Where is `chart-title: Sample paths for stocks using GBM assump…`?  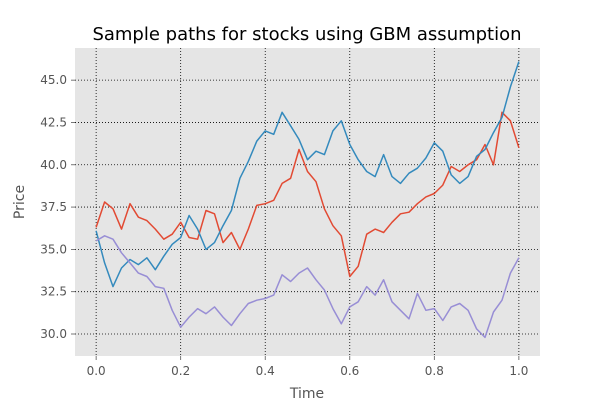
chart-title: Sample paths for stocks using GBM assump… is located at coordinates (306, 34).